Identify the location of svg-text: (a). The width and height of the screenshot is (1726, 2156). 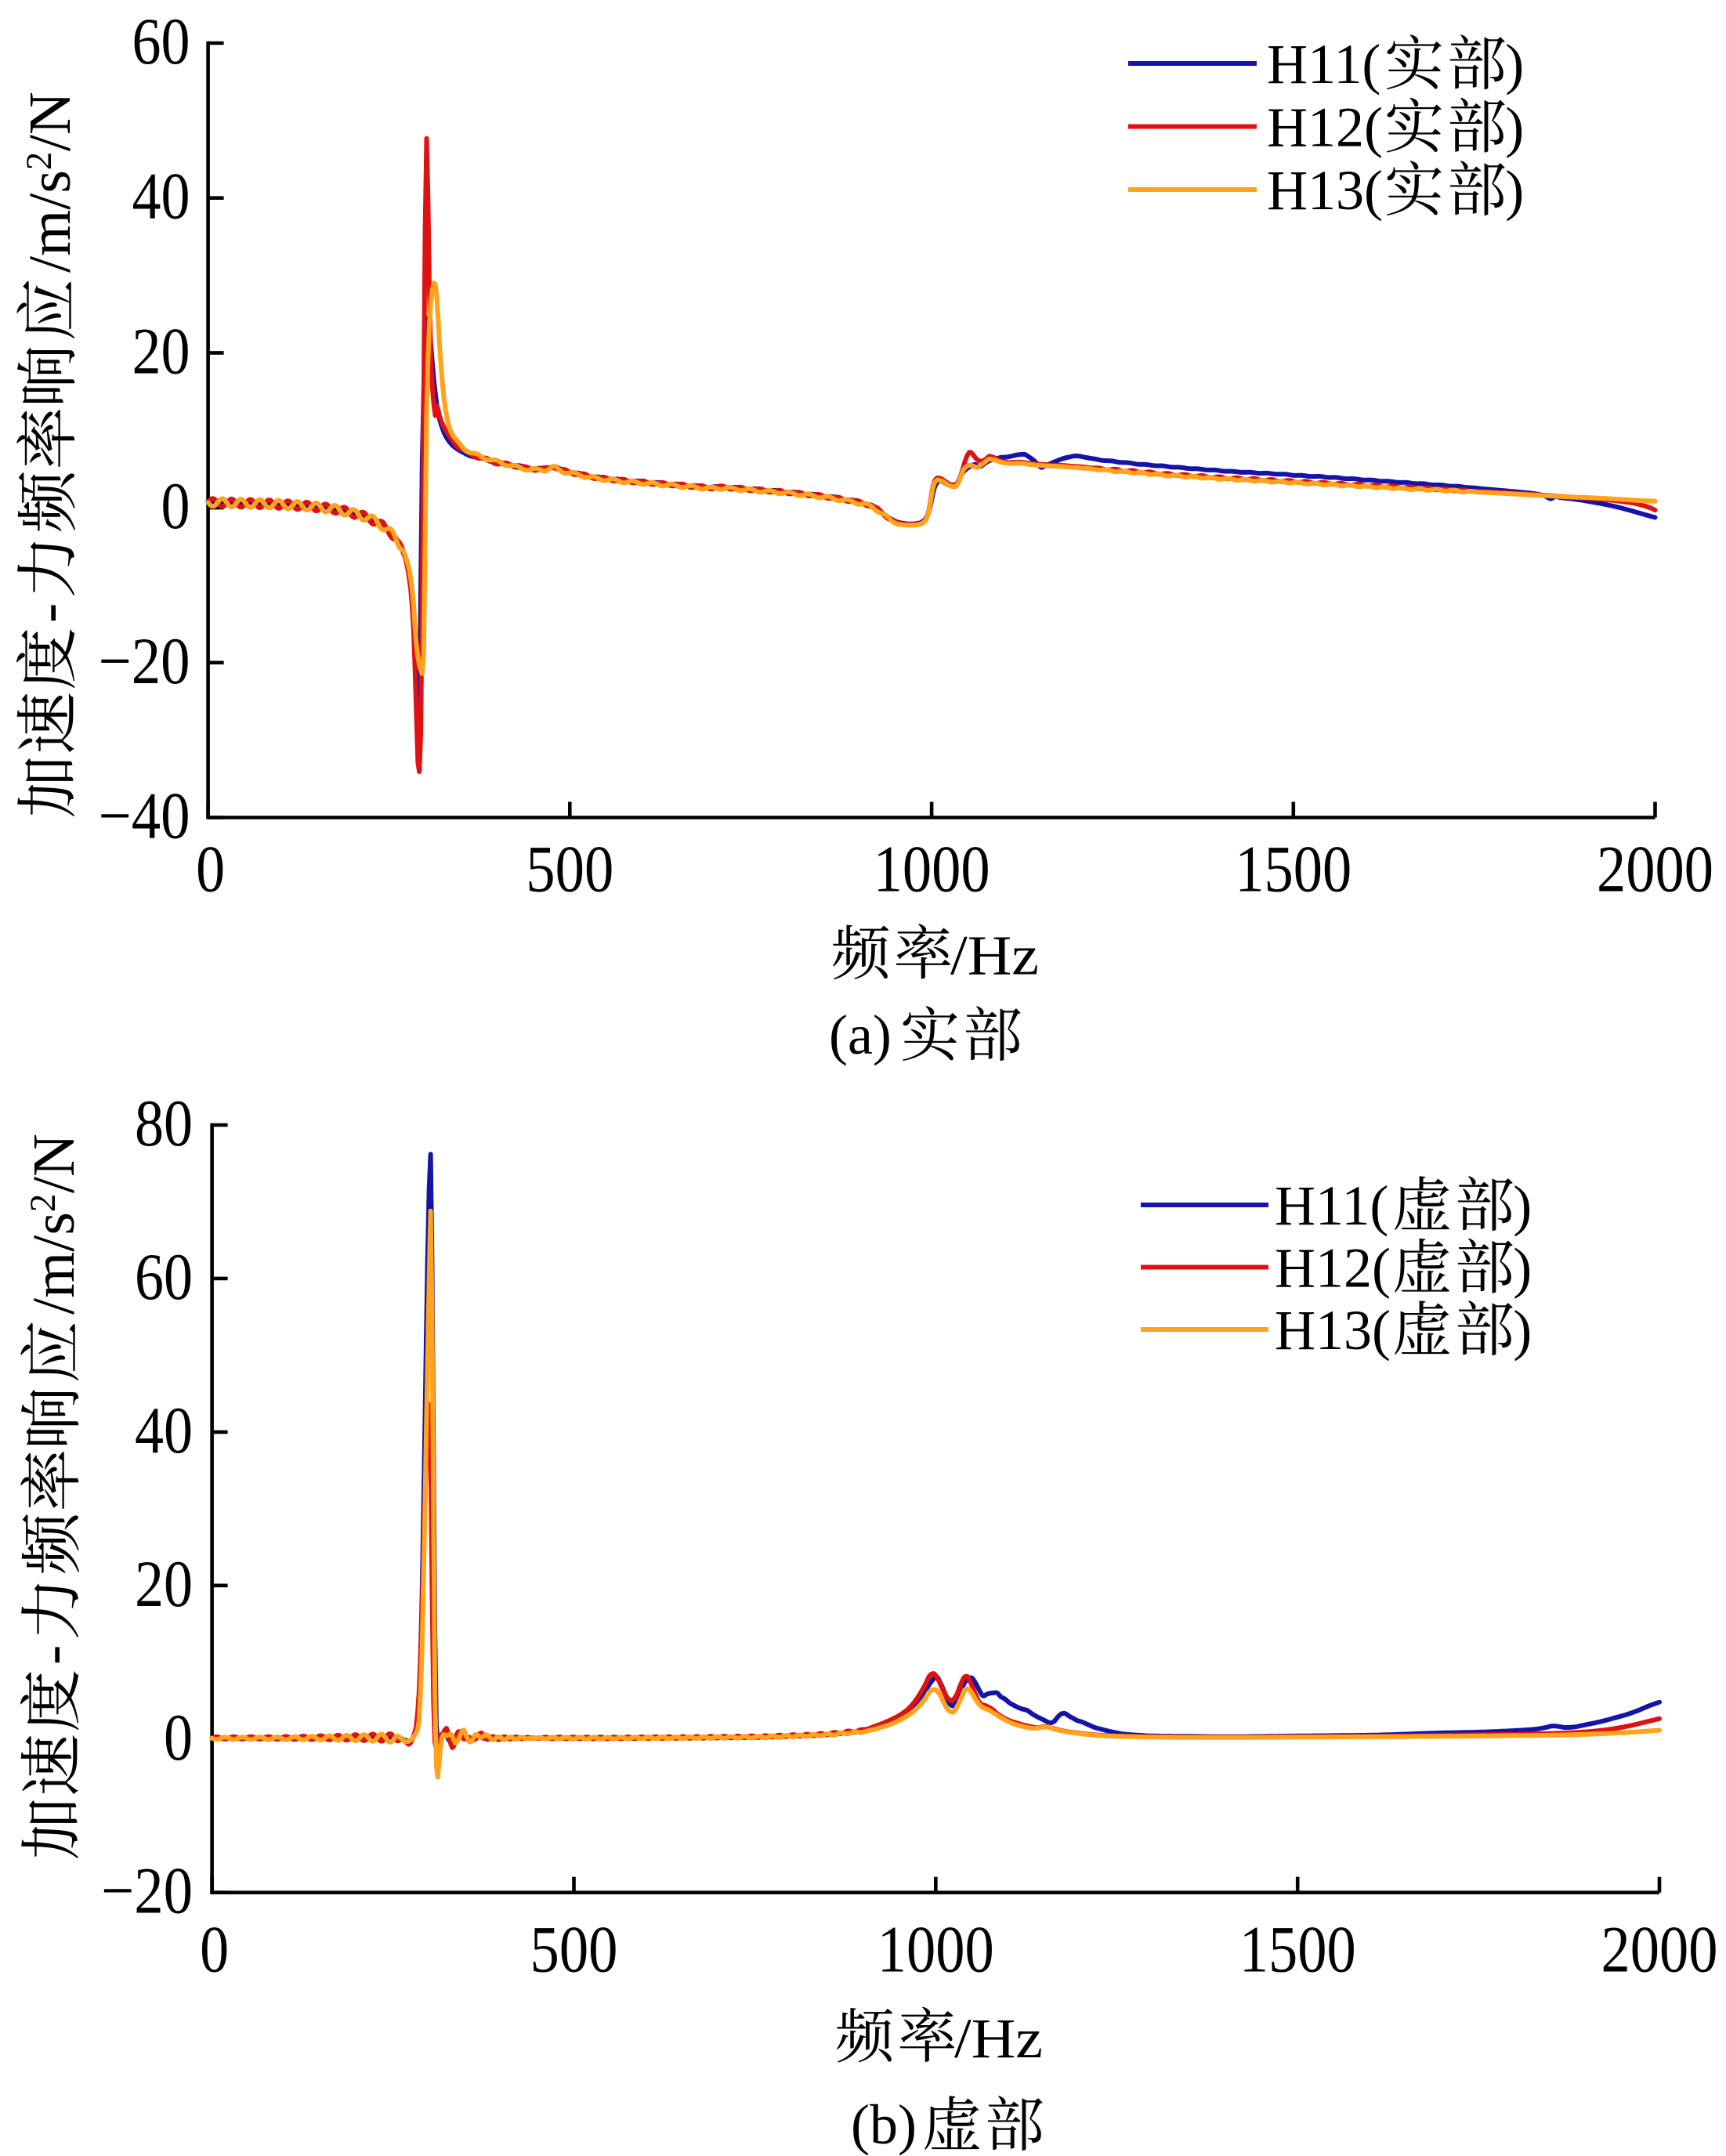
(860, 1035).